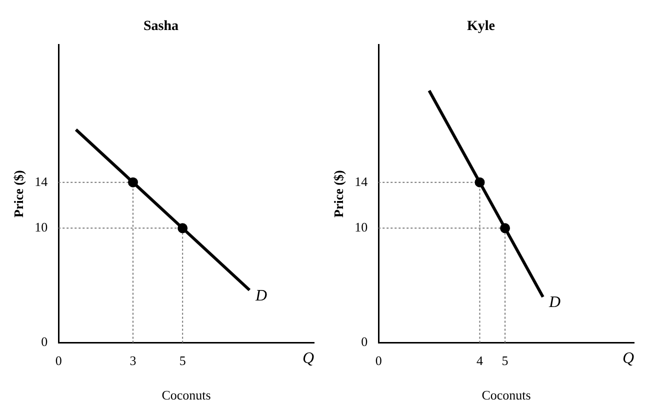 The height and width of the screenshot is (416, 656). What do you see at coordinates (481, 26) in the screenshot?
I see `chart-title: Kyle` at bounding box center [481, 26].